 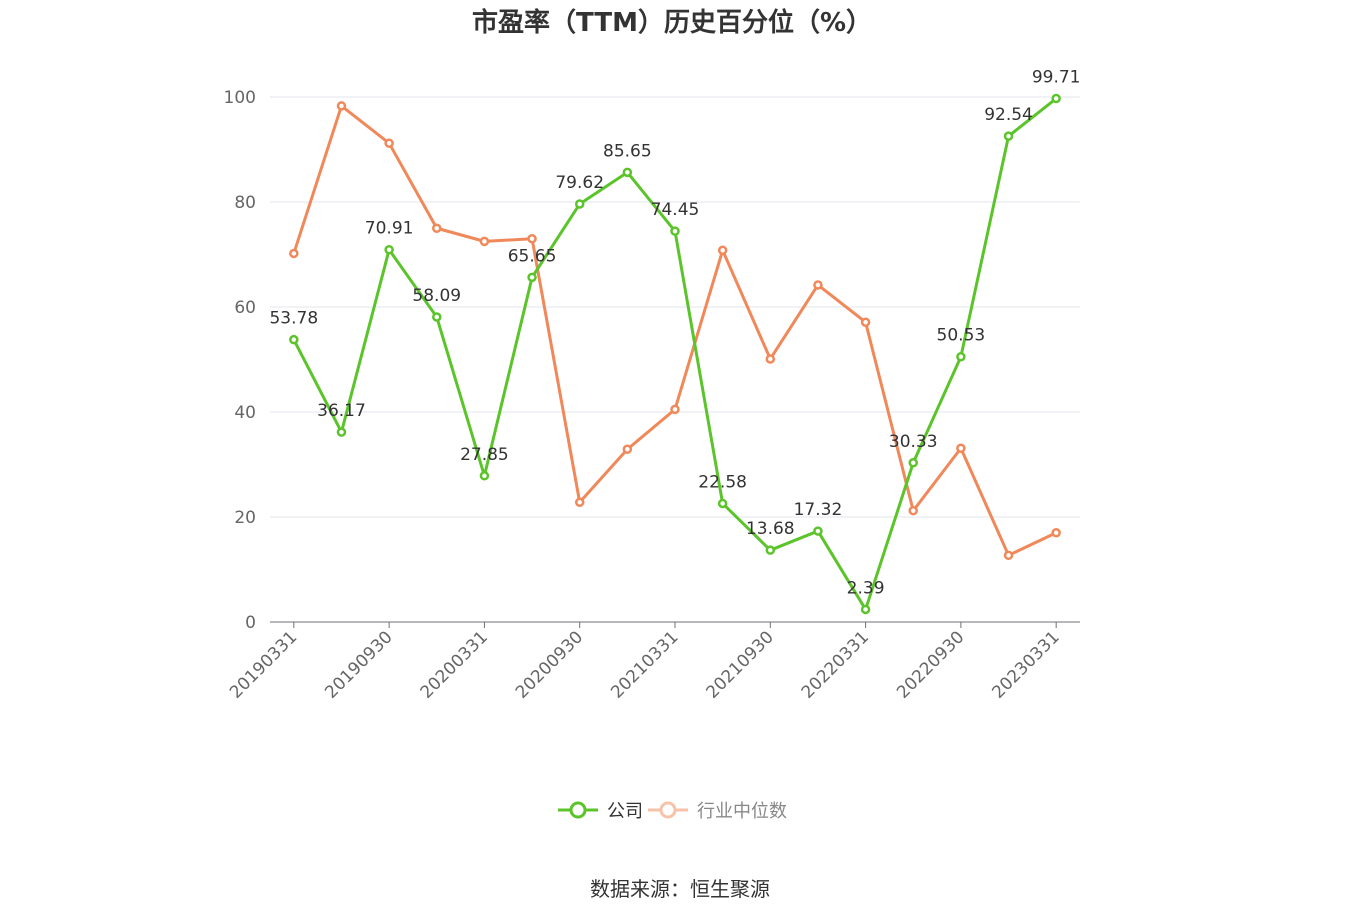 I want to click on data-label: 50.53, so click(x=961, y=336).